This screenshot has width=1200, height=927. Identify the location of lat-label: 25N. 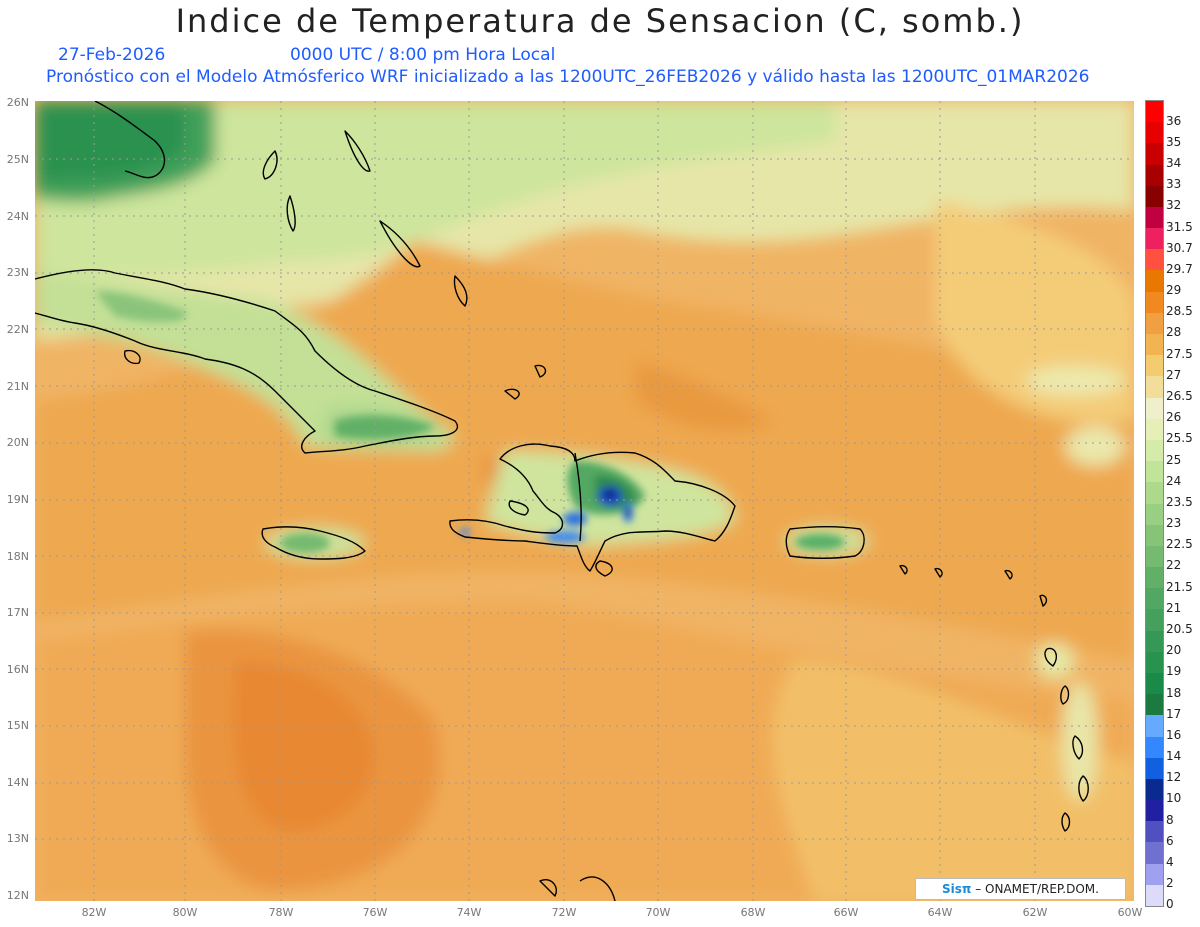
(17, 159).